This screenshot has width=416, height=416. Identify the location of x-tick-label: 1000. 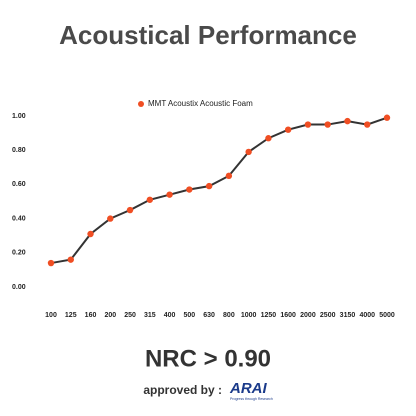
(249, 315).